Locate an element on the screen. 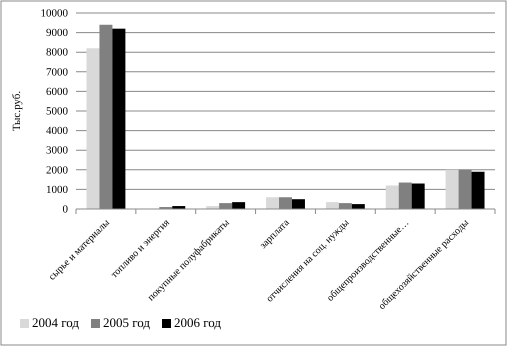 Image resolution: width=507 pixels, height=346 pixels. y-tick-label: 0 is located at coordinates (65, 210).